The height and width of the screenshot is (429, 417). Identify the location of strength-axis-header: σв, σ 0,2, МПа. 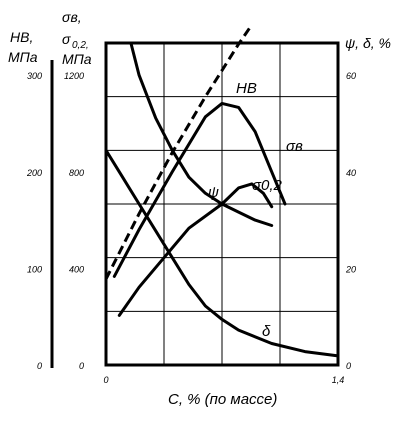
(77, 38).